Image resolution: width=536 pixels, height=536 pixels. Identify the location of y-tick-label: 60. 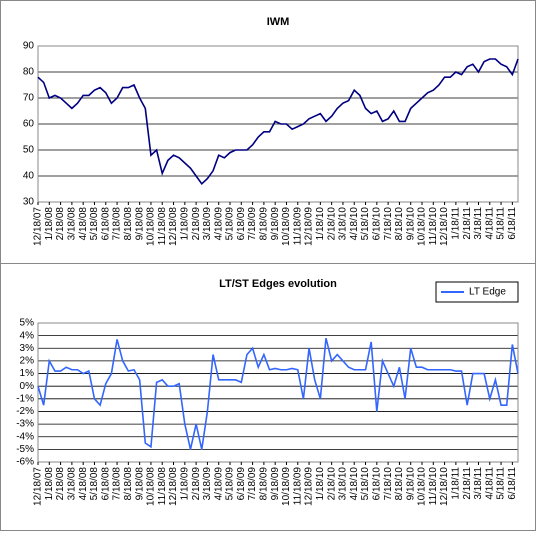
(29, 124).